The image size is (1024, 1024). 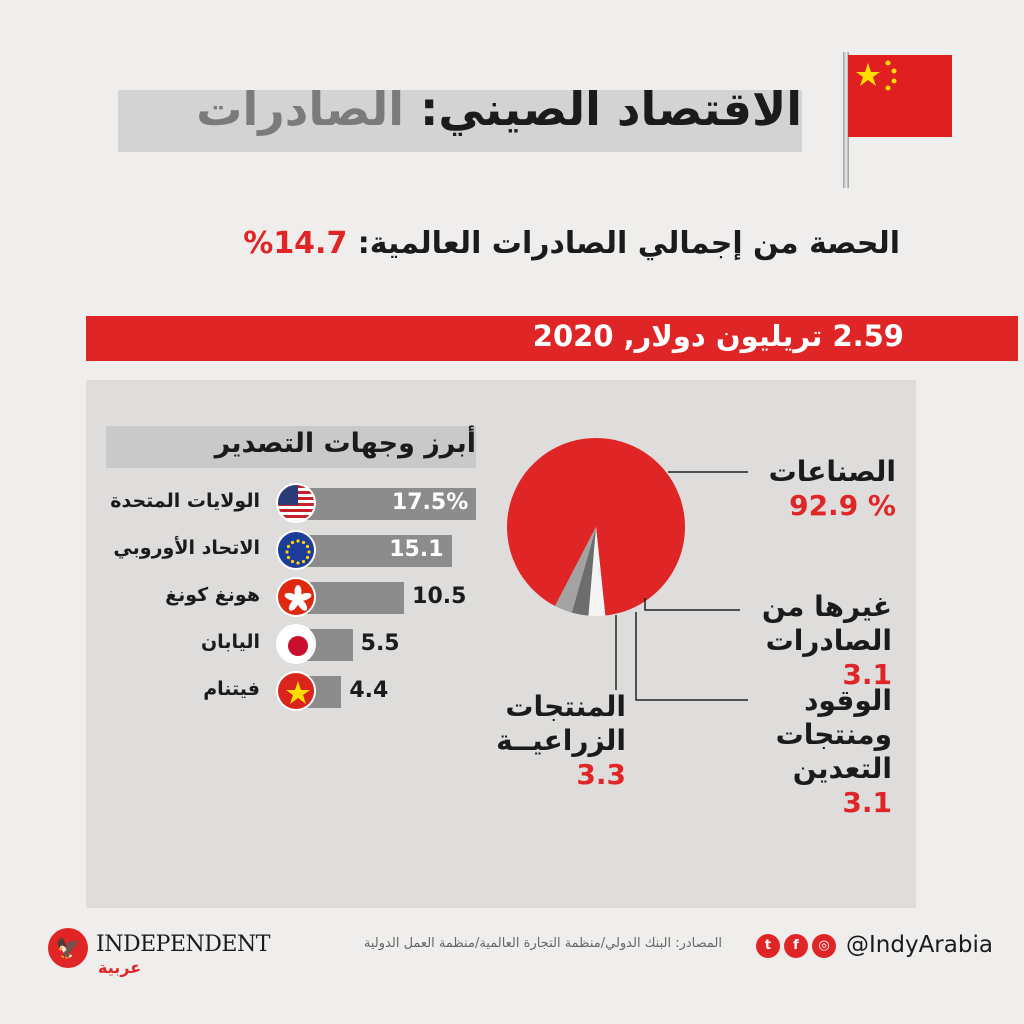 I want to click on share-value: 14.7%, so click(x=295, y=243).